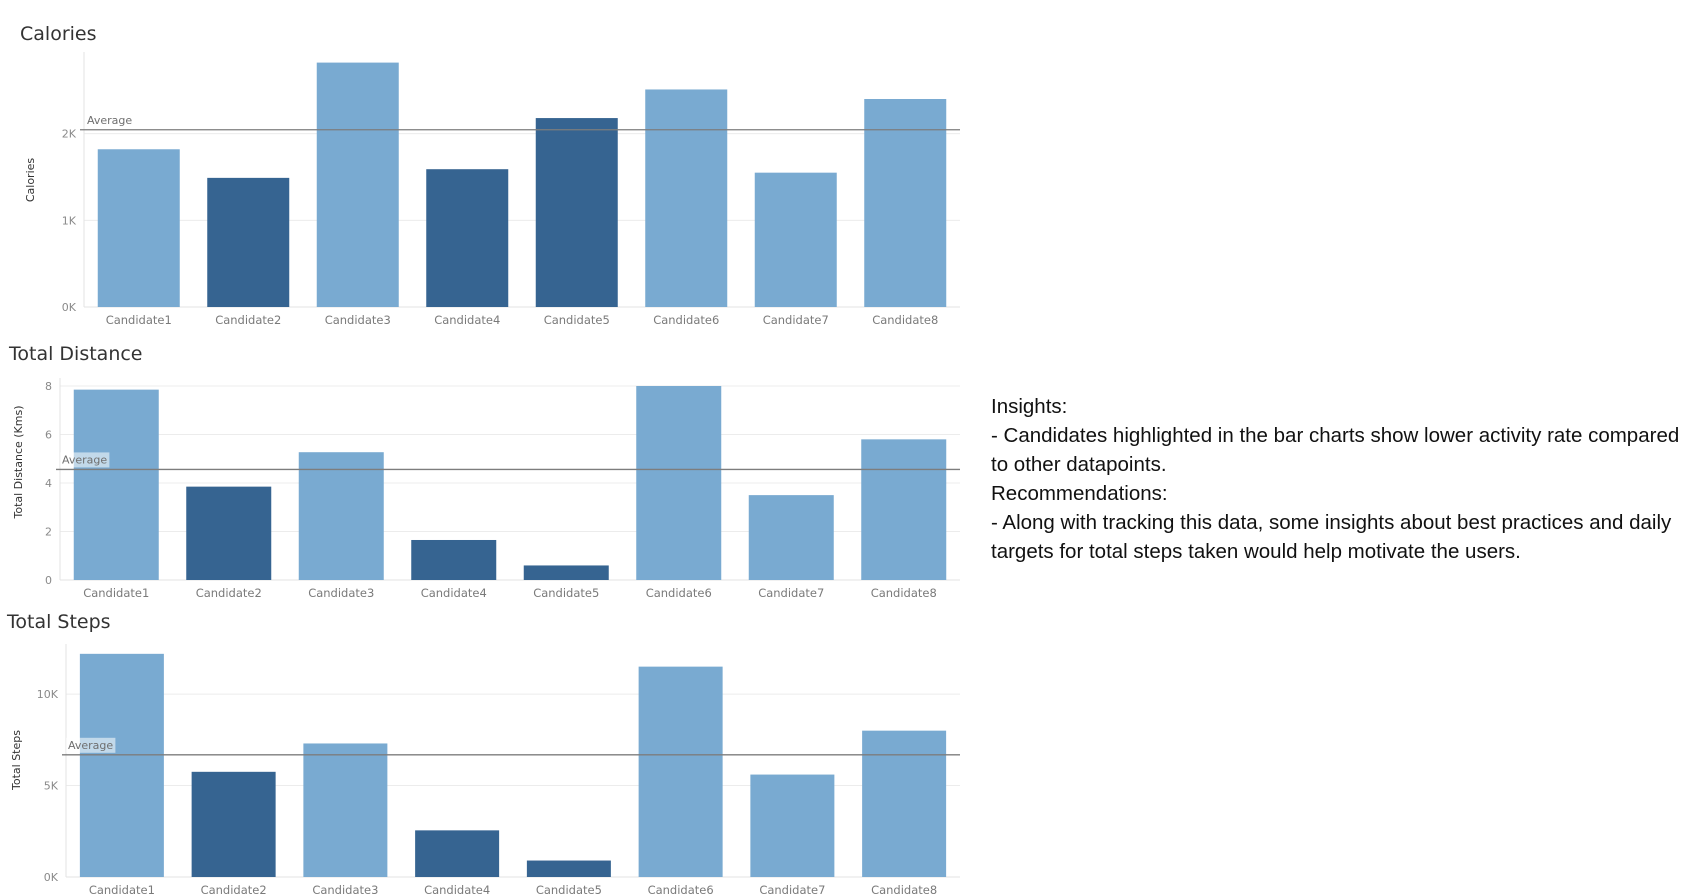  What do you see at coordinates (1029, 406) in the screenshot?
I see `insights-heading: Insights:` at bounding box center [1029, 406].